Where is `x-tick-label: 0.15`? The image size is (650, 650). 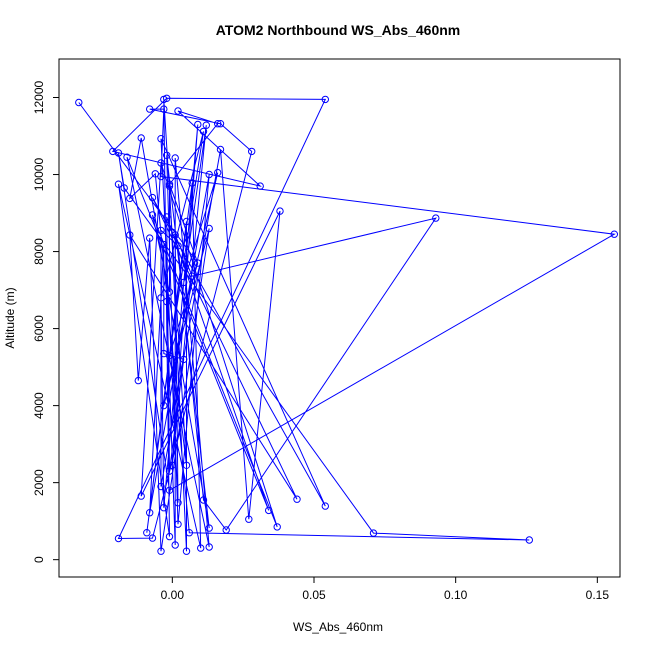 x-tick-label: 0.15 is located at coordinates (598, 595).